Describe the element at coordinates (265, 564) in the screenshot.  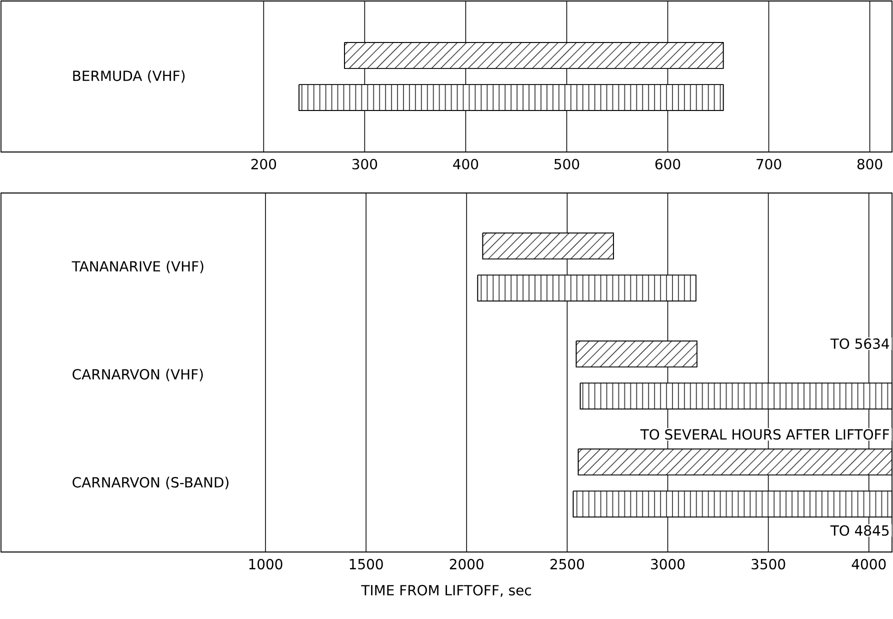
I see `x-tick-label: 1000` at that location.